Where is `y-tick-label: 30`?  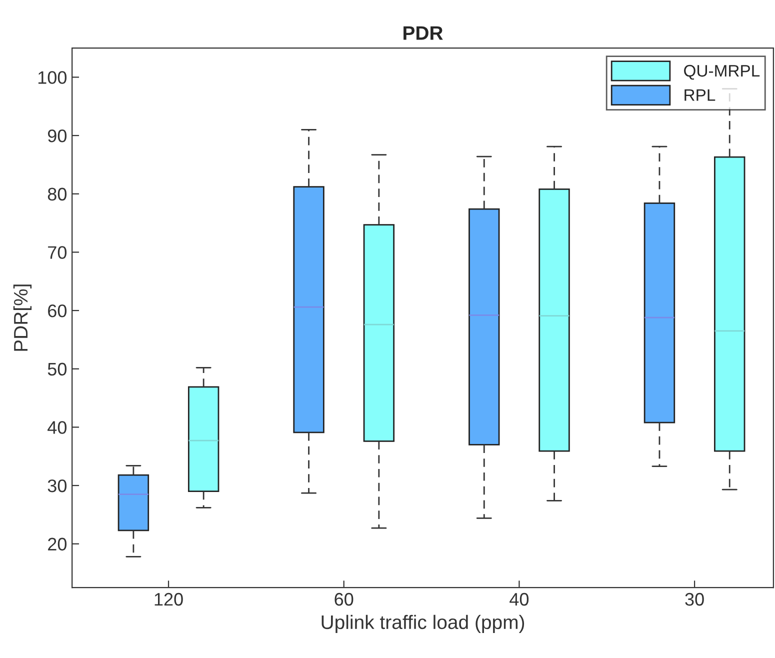
y-tick-label: 30 is located at coordinates (57, 485).